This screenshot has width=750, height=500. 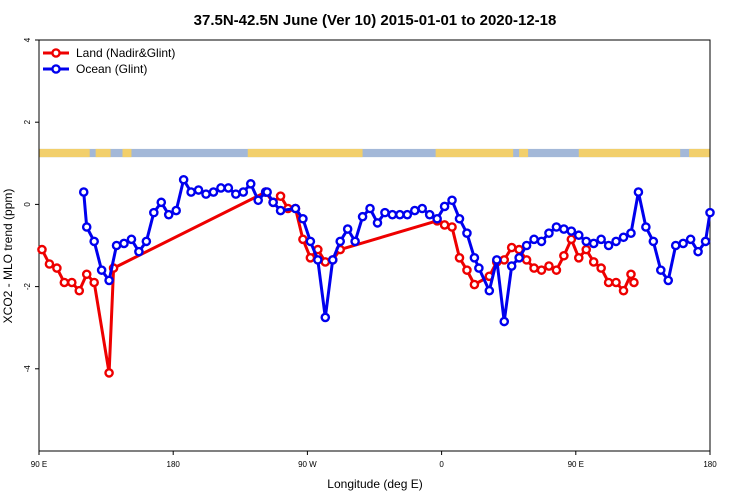 I want to click on y-axis-label: XCO2 - MLO trend (ppm), so click(x=8, y=256).